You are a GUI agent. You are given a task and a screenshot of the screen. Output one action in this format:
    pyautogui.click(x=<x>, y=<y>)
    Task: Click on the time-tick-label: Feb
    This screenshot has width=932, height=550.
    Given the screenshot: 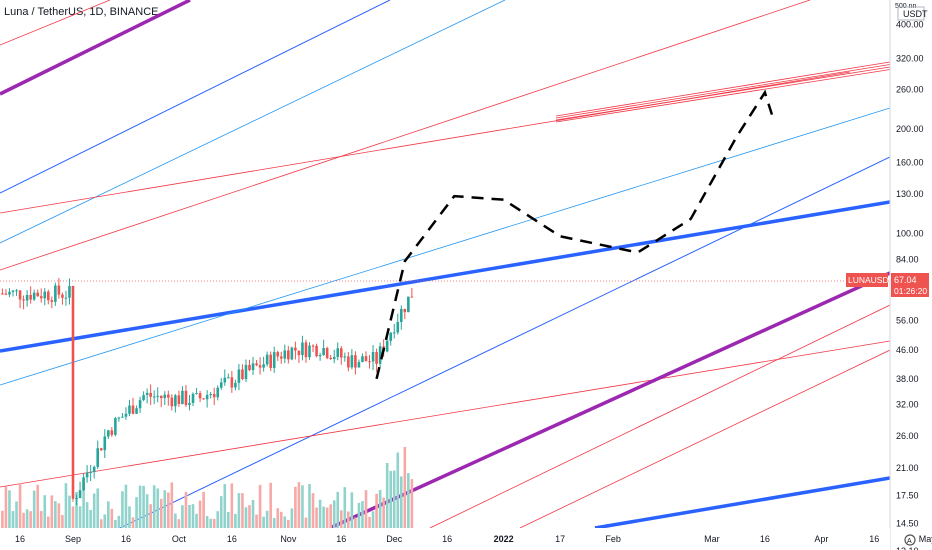 What is the action you would take?
    pyautogui.click(x=613, y=539)
    